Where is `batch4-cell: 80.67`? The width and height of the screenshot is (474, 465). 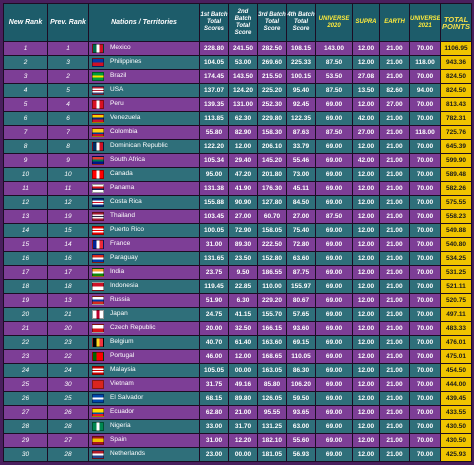
batch4-cell: 80.67 is located at coordinates (301, 300).